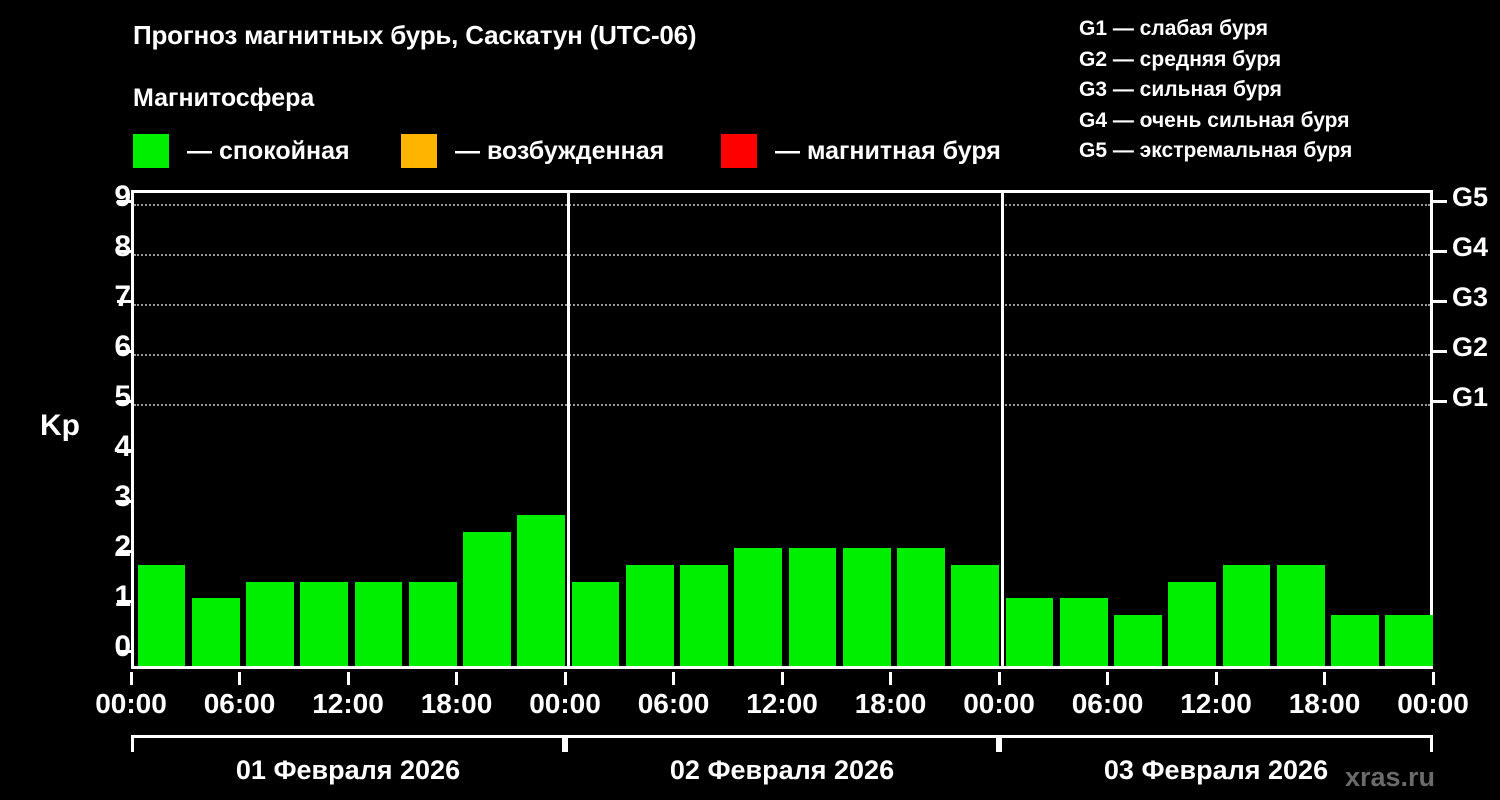 The width and height of the screenshot is (1500, 800). What do you see at coordinates (758, 607) in the screenshot?
I see `bar-day2-slot4` at bounding box center [758, 607].